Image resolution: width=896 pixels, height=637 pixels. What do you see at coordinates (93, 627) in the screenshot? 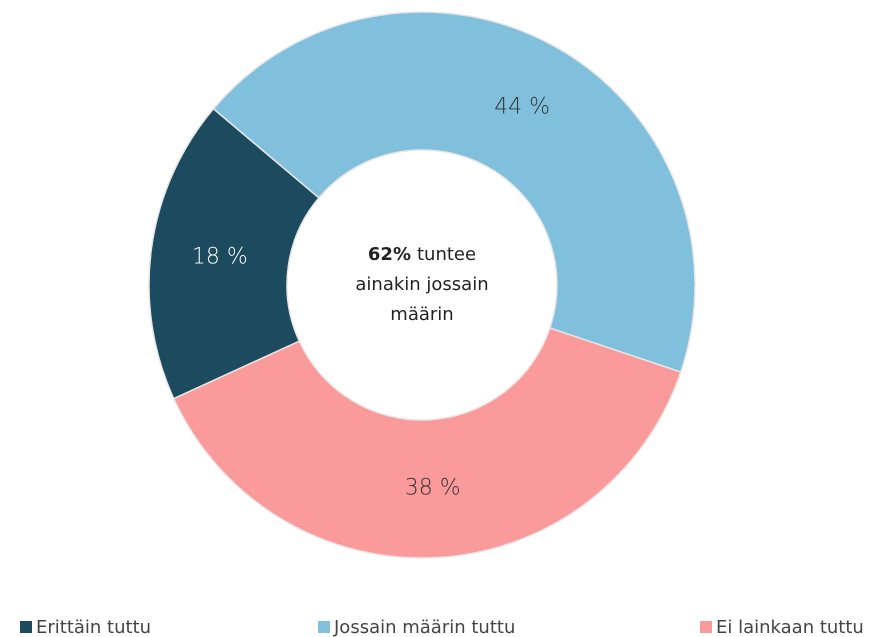
I see `legend-label: Erittäin tuttu` at bounding box center [93, 627].